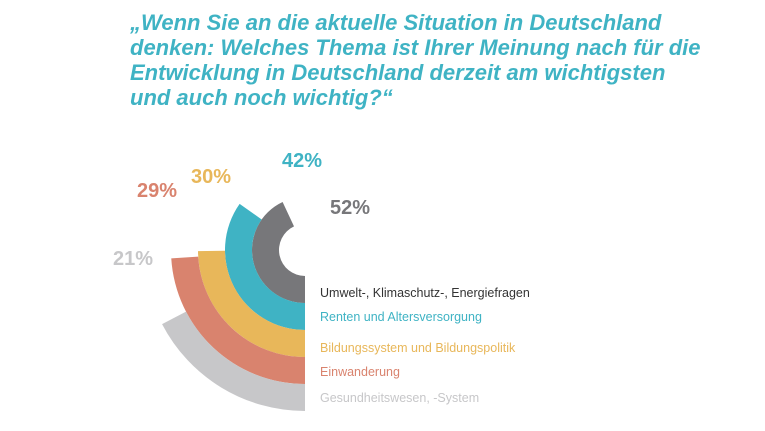  What do you see at coordinates (399, 398) in the screenshot?
I see `category-label: Gesundheitswesen, -System` at bounding box center [399, 398].